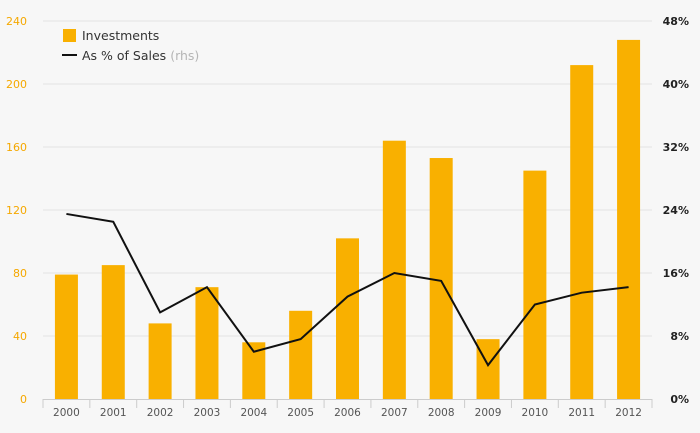  I want to click on bar-2008, so click(441, 278).